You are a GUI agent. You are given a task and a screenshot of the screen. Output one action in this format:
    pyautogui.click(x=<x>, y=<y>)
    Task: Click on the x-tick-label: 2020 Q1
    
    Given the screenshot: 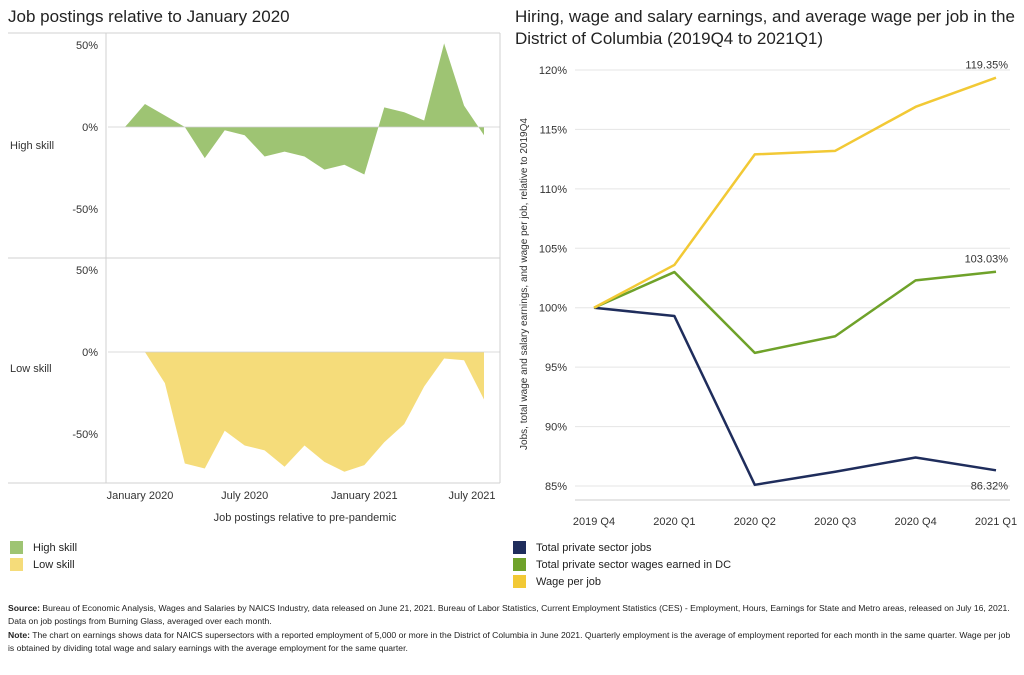 What is the action you would take?
    pyautogui.click(x=674, y=522)
    